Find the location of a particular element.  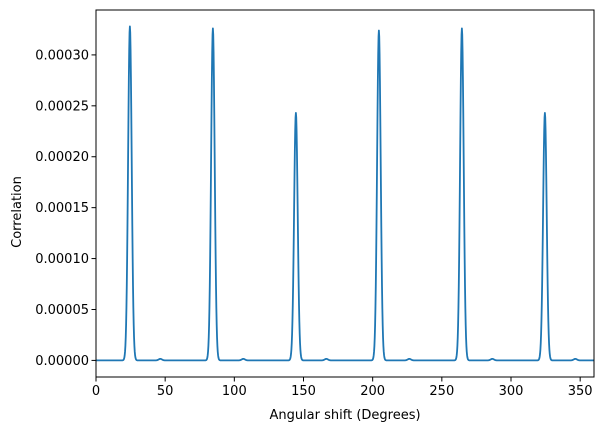

y-axis-label: Correlation is located at coordinates (17, 212).